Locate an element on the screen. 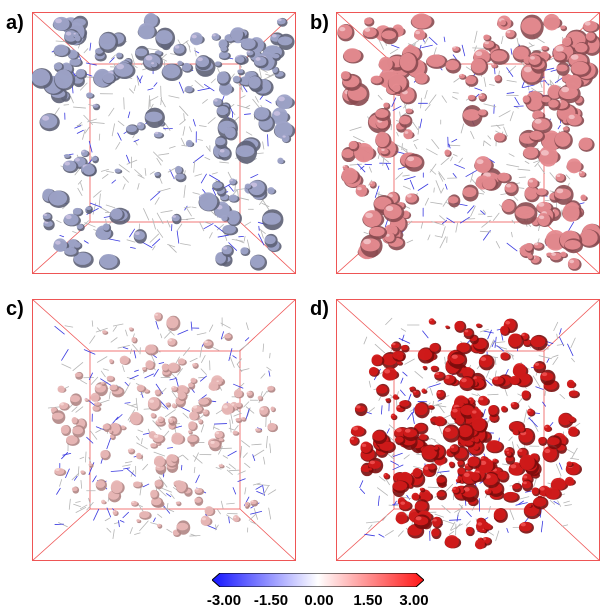 The width and height of the screenshot is (600, 612). panel-c-label: c) is located at coordinates (15, 309).